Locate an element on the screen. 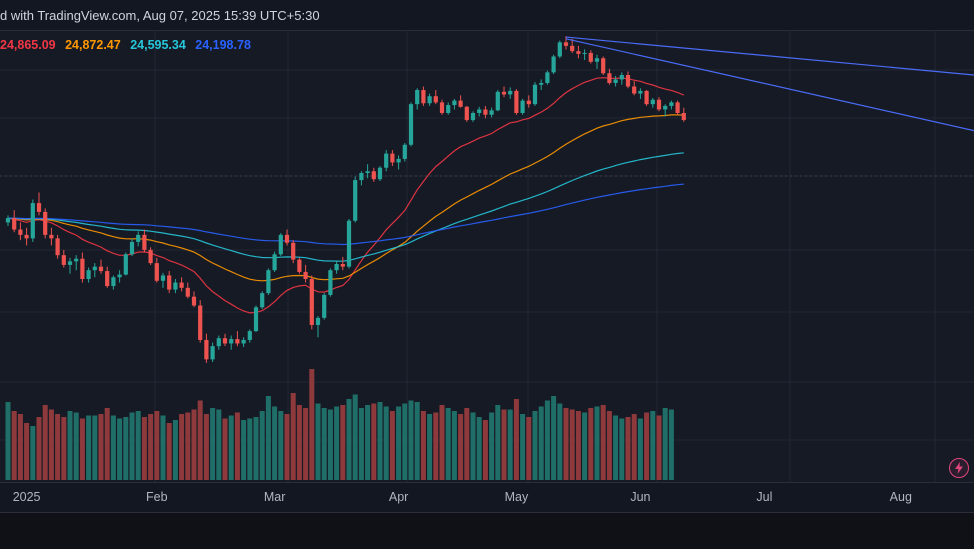 The height and width of the screenshot is (549, 974). ema200-line is located at coordinates (345, 214).